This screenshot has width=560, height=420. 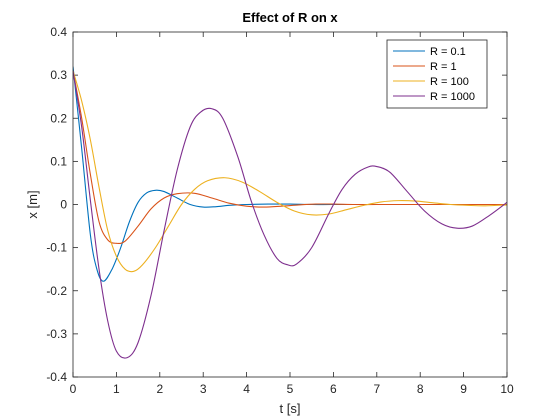 I want to click on x-axis-label: t [s], so click(x=290, y=408).